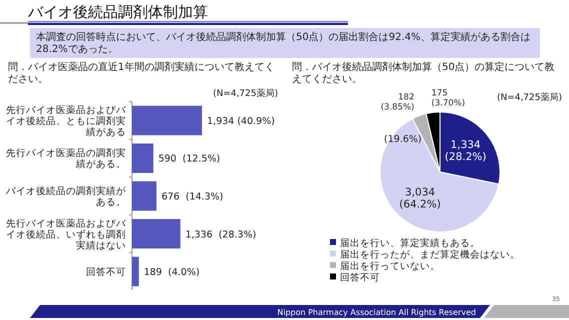 This screenshot has width=569, height=320. I want to click on data-label: 1,934 (40.9%), so click(241, 121).